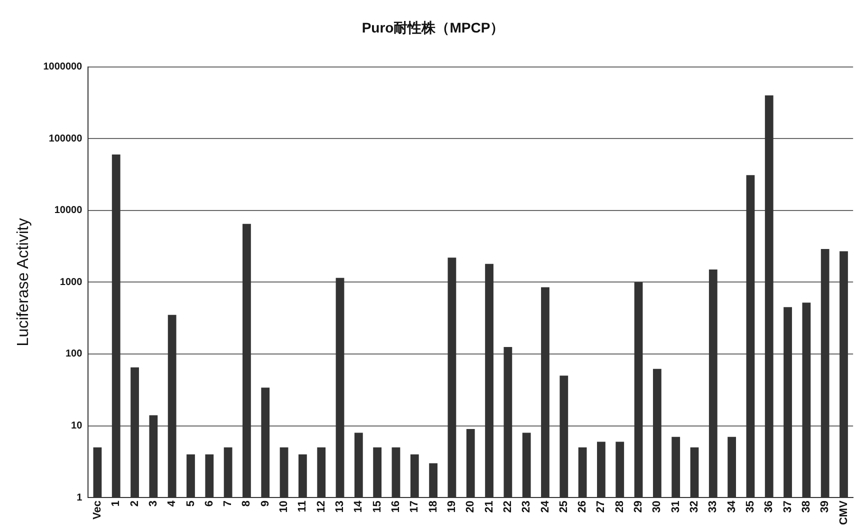 This screenshot has width=860, height=532. I want to click on x-tick-label: 32, so click(694, 506).